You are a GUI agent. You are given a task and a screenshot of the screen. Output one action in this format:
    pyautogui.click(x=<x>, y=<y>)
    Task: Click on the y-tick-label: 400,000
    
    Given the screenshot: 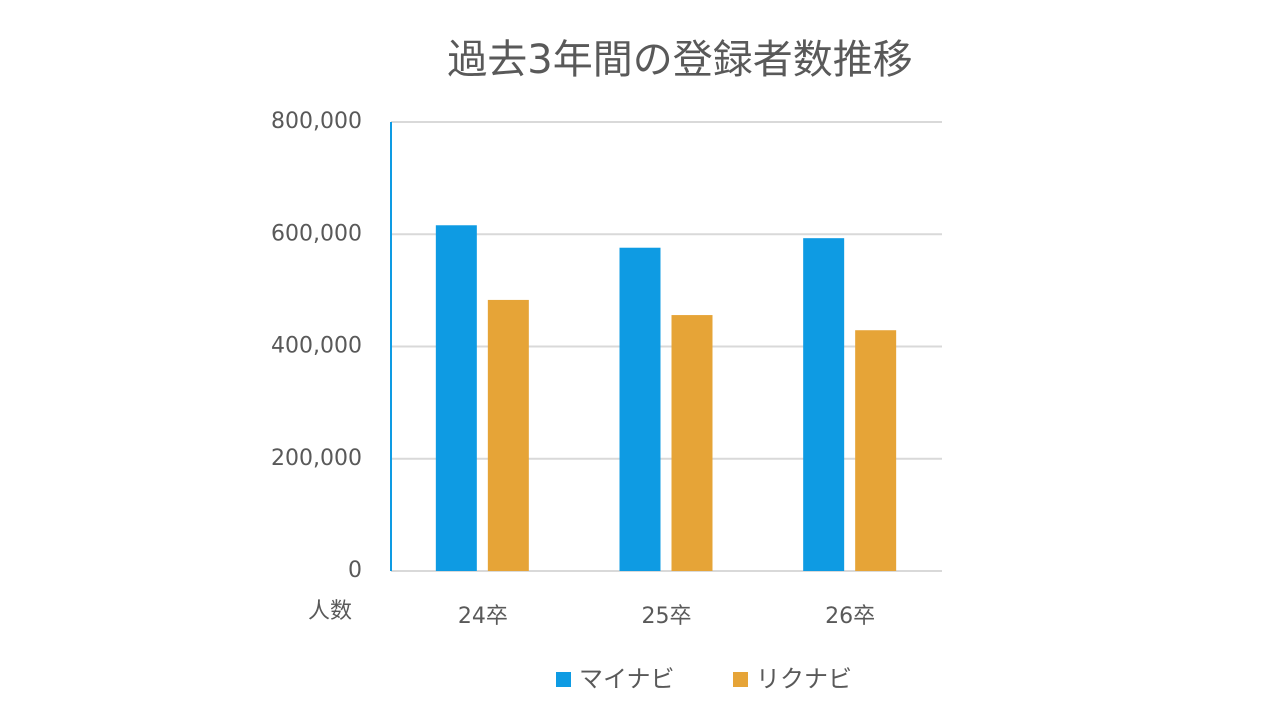 What is the action you would take?
    pyautogui.click(x=316, y=346)
    